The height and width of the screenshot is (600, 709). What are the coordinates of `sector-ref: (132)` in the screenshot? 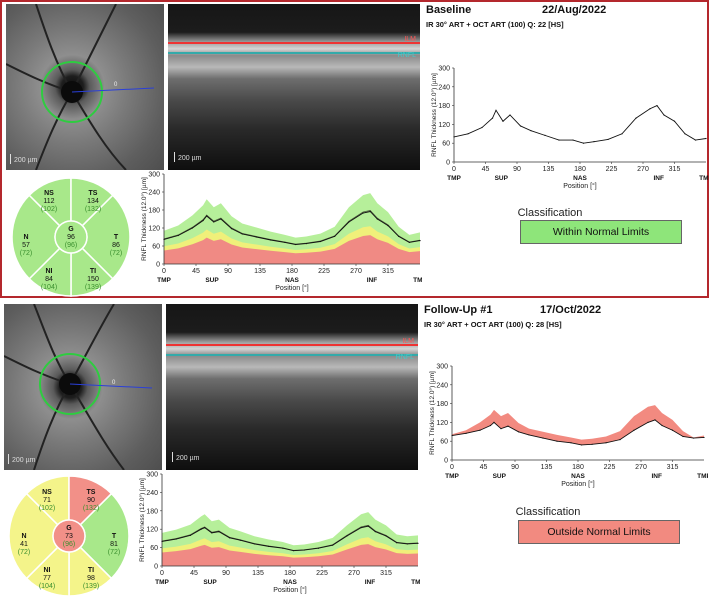 It's located at (93, 209).